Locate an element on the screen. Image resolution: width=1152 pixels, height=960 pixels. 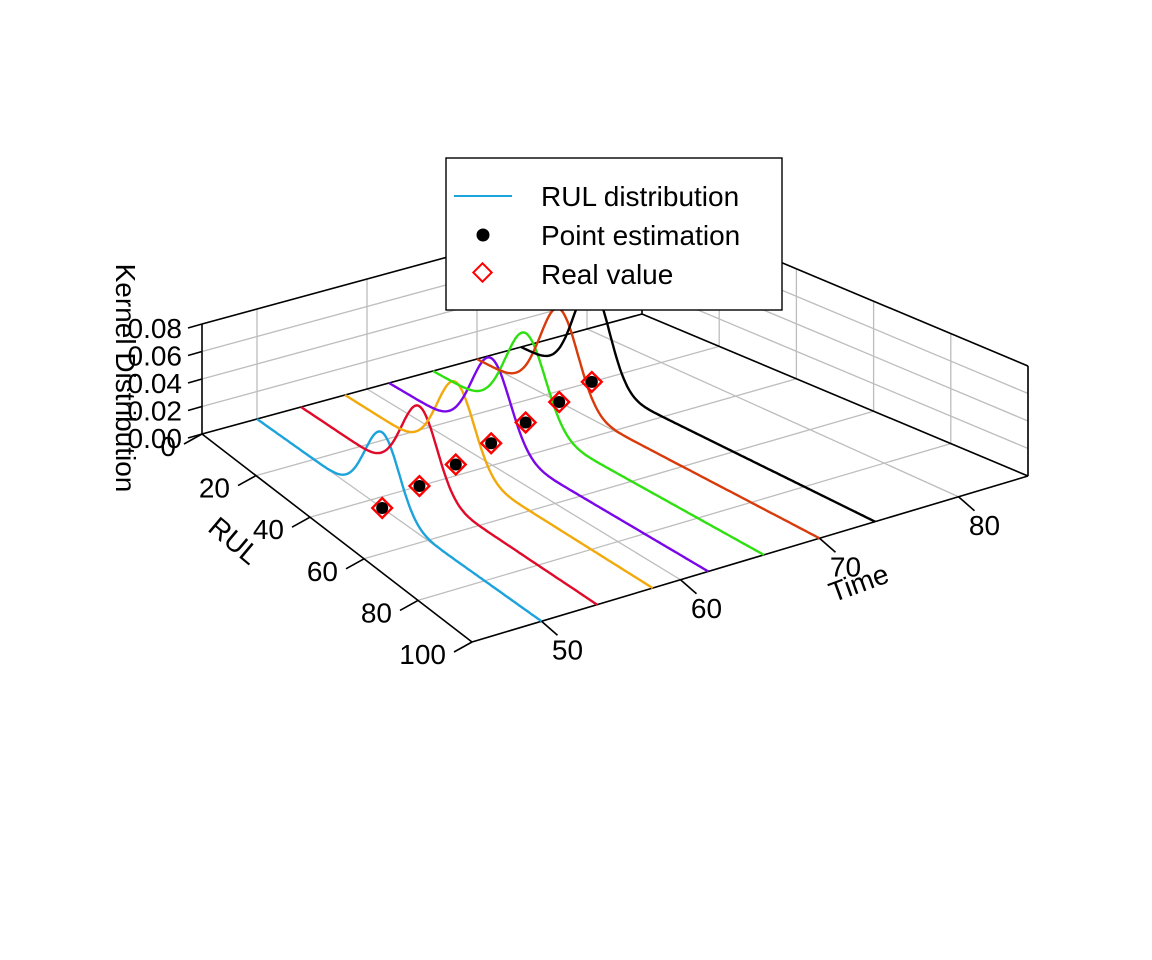
x-tick-label: 80 is located at coordinates (984, 525).